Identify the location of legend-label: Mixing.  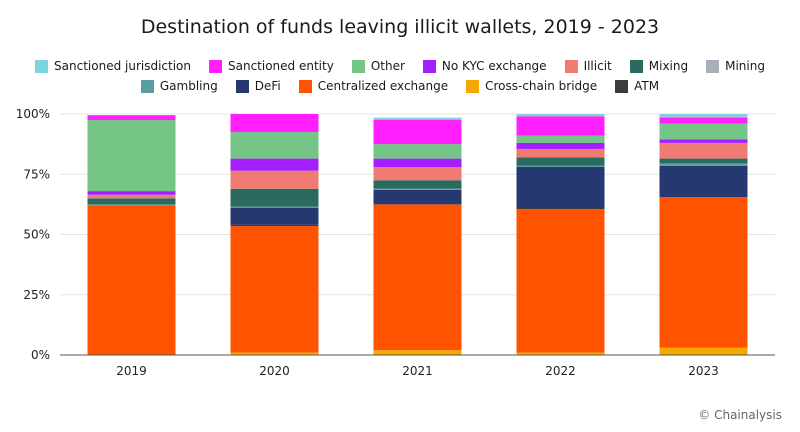
(668, 66).